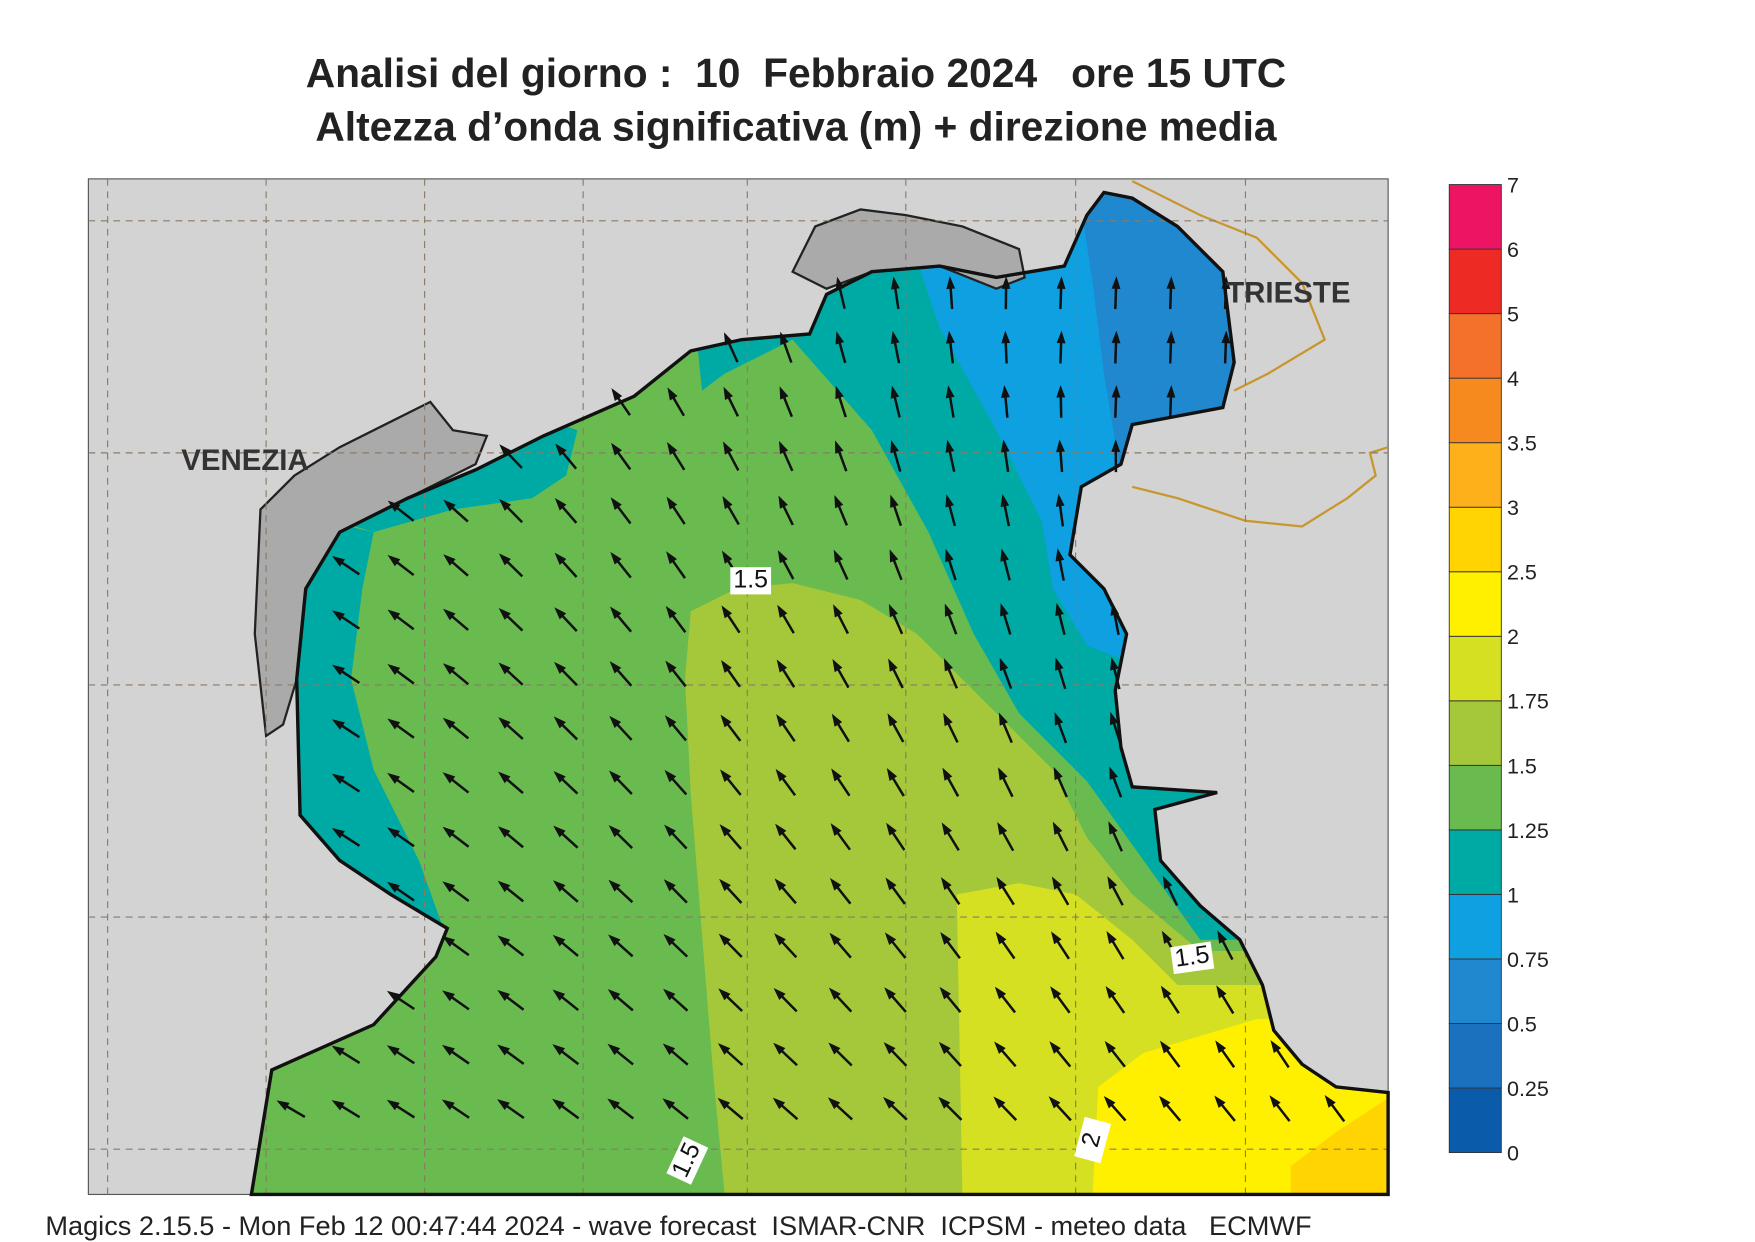 The width and height of the screenshot is (1755, 1242). What do you see at coordinates (1522, 444) in the screenshot?
I see `colorbar-tick-label: 3.5` at bounding box center [1522, 444].